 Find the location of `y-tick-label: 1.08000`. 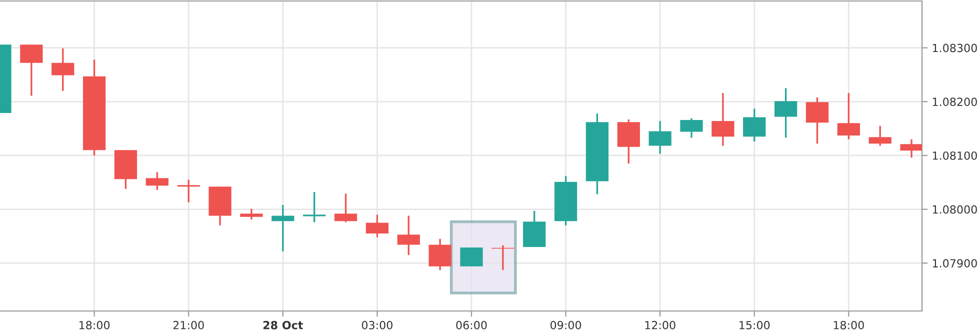

y-tick-label: 1.08000 is located at coordinates (954, 209).